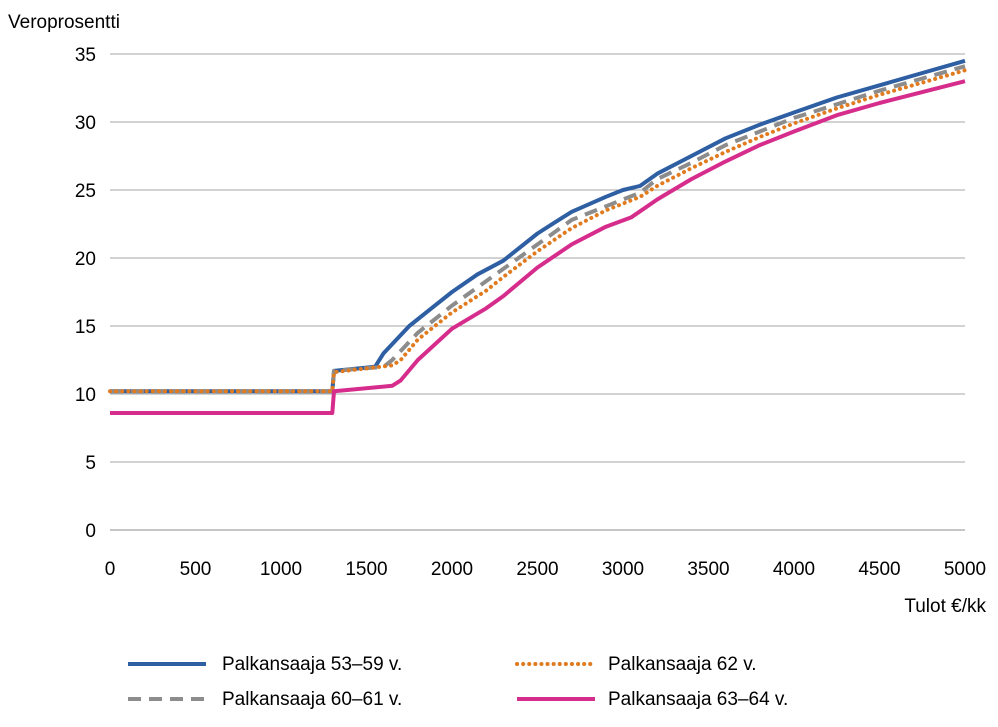 This screenshot has width=998, height=727. I want to click on x-tick-label: 4500, so click(879, 569).